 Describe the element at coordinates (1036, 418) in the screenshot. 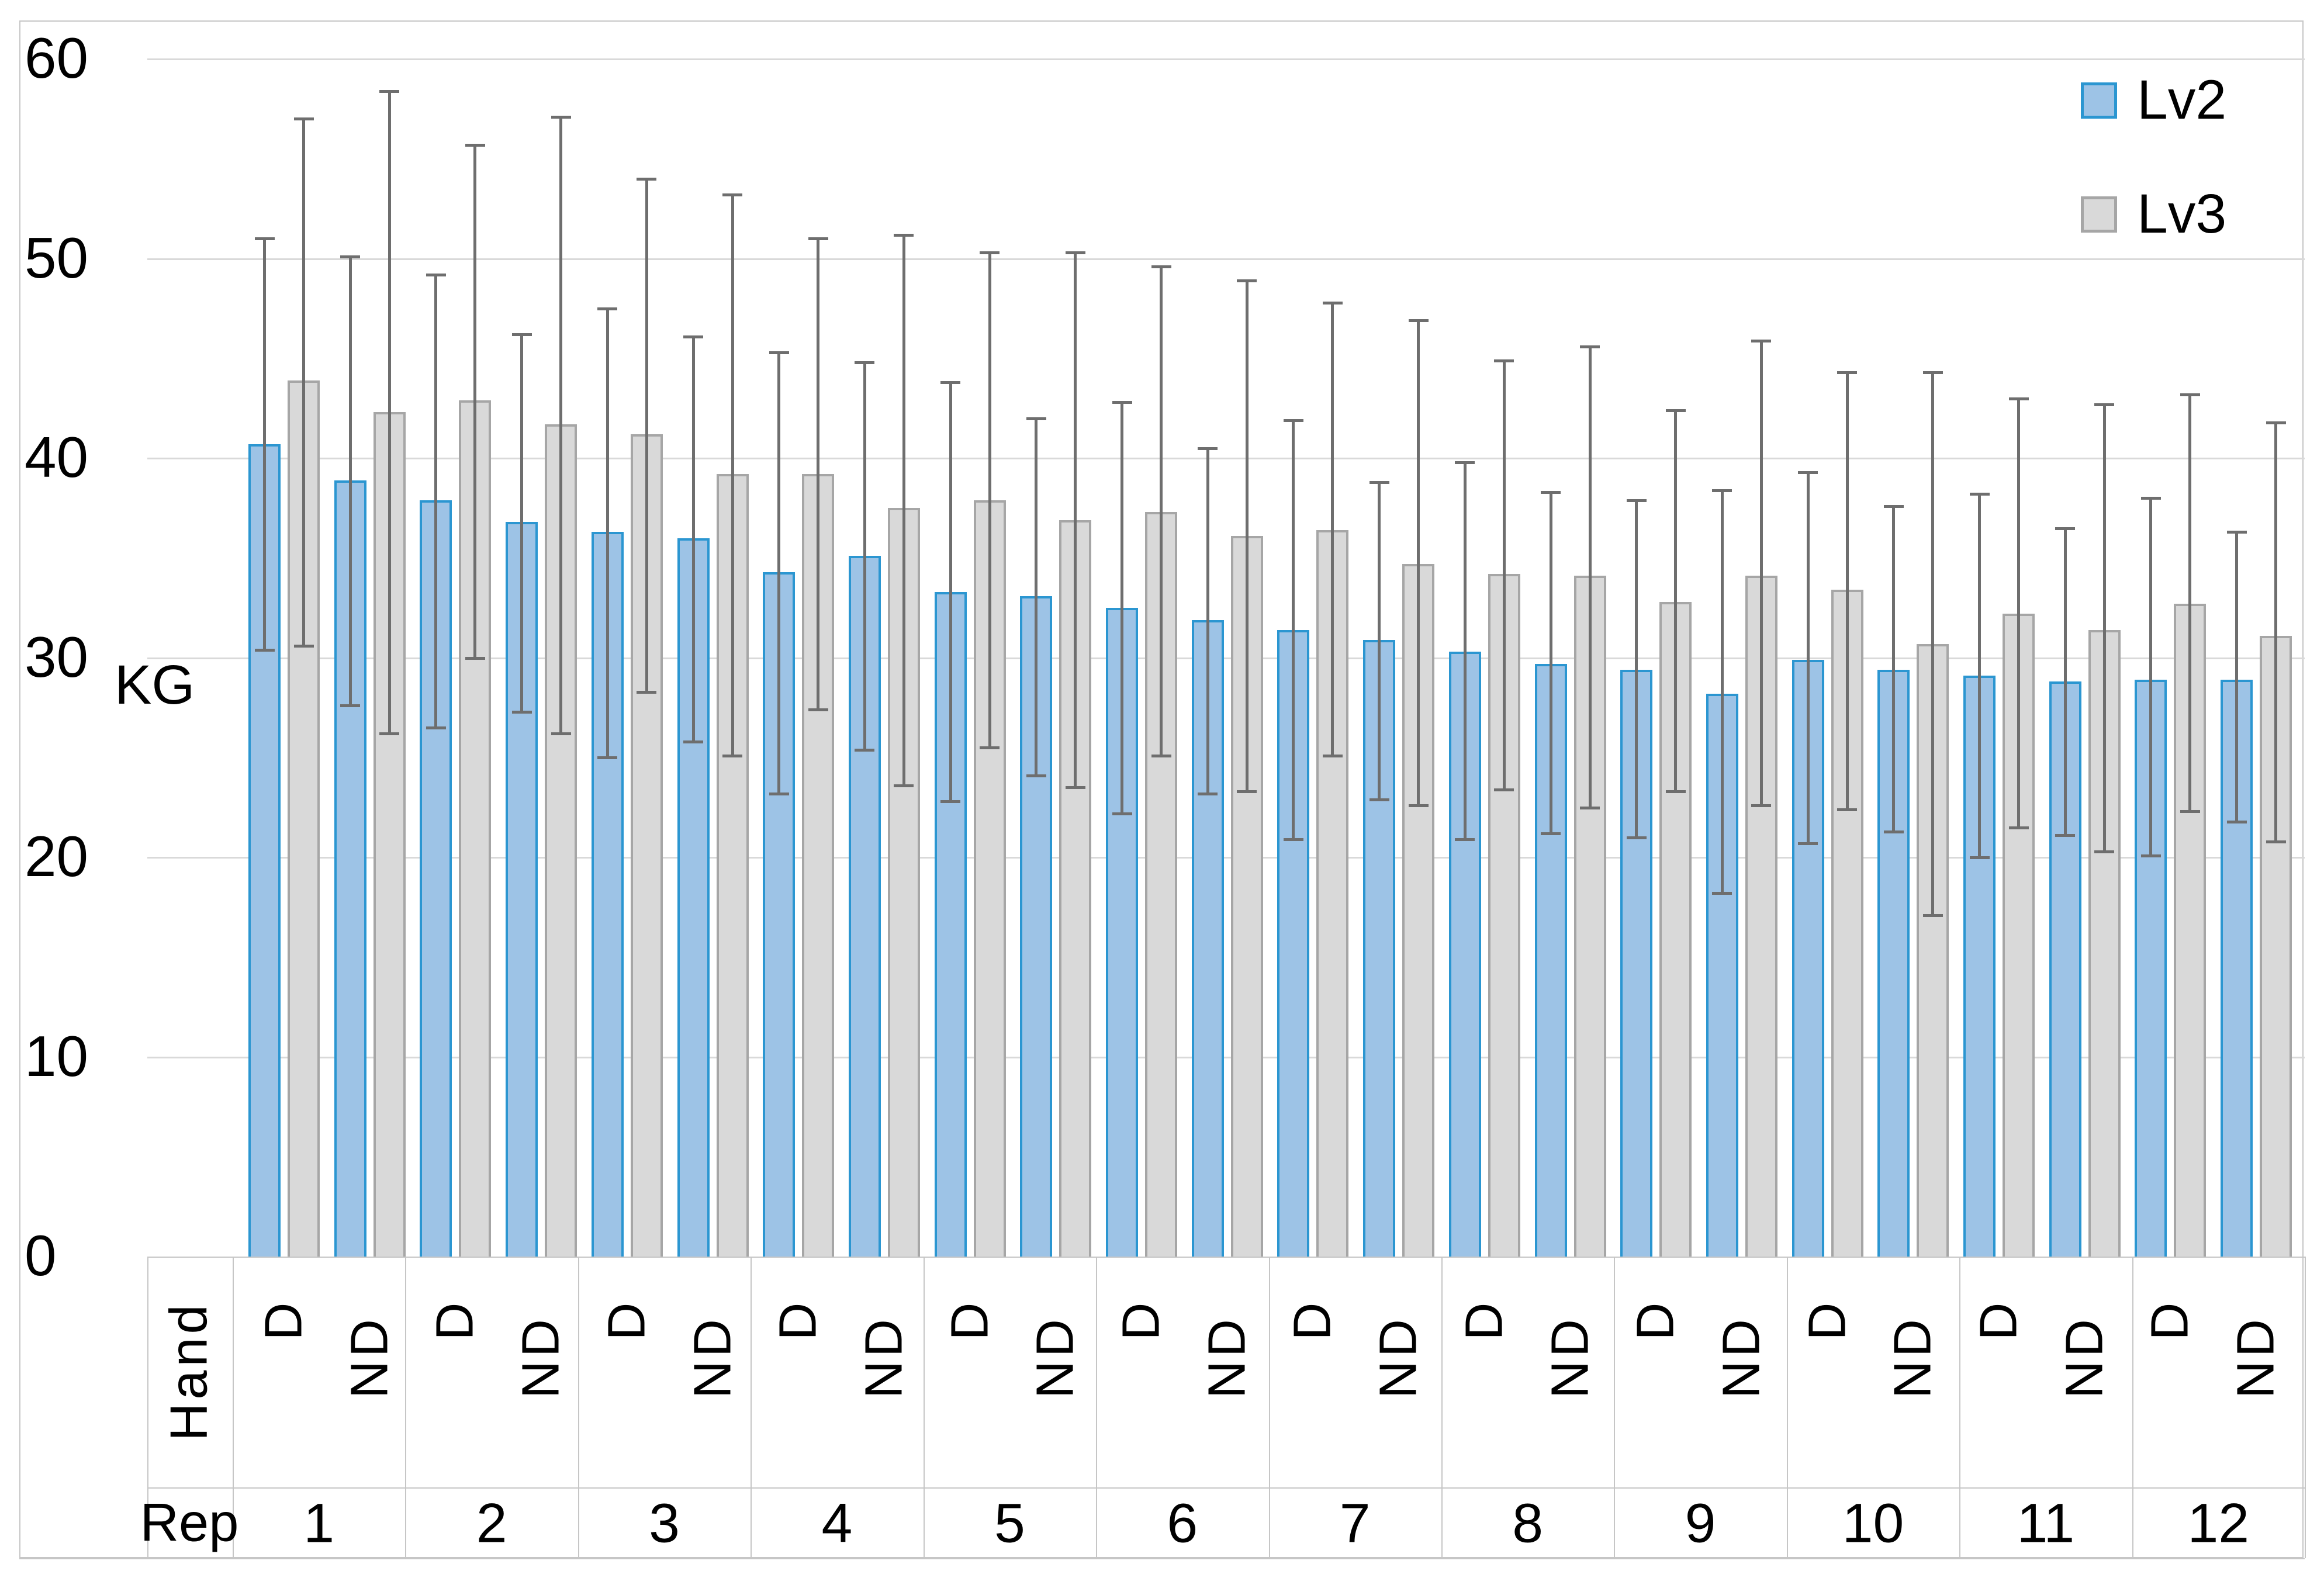

I see `error-cap-top-rep5-ND-lv2` at that location.